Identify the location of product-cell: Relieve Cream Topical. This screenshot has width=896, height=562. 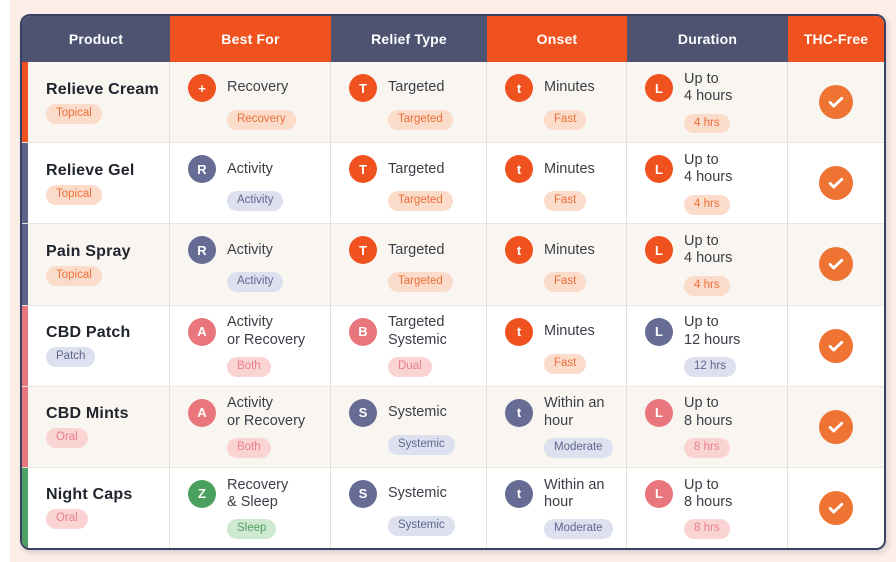
(96, 102).